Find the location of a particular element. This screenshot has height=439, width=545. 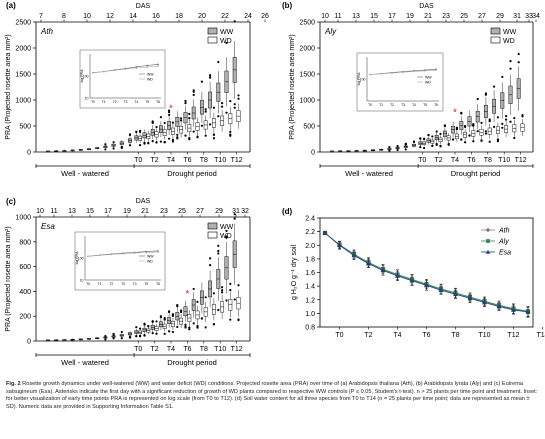

top-tick-label: 15 is located at coordinates (90, 211).